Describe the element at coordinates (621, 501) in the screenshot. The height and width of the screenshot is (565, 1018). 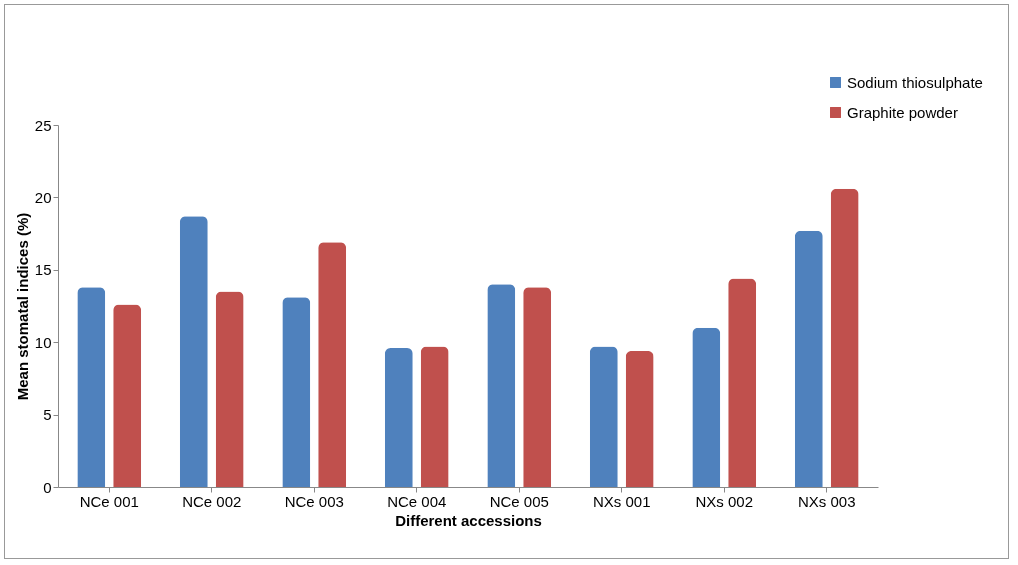
I see `x-tick-label: NXs 001` at that location.